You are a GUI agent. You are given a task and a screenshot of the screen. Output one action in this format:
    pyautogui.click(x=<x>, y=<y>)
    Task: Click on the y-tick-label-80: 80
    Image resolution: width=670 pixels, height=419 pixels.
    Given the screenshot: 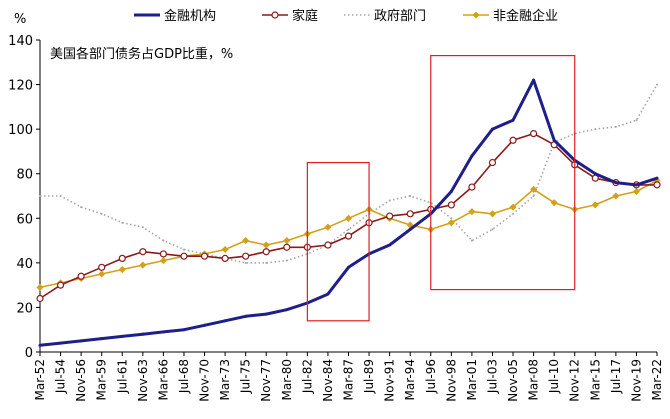 What is the action you would take?
    pyautogui.click(x=24, y=175)
    